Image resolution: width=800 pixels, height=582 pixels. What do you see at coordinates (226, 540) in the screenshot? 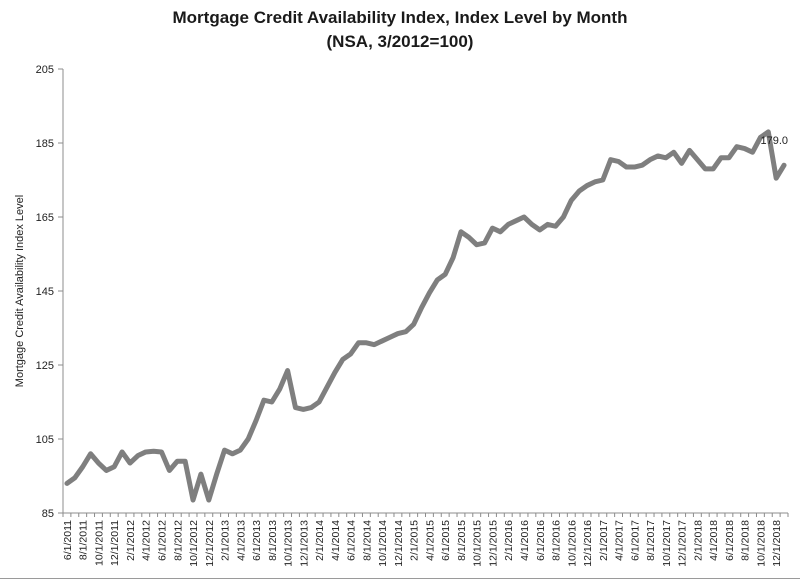
I see `x-tick-label: 2/1/2013` at bounding box center [226, 540].